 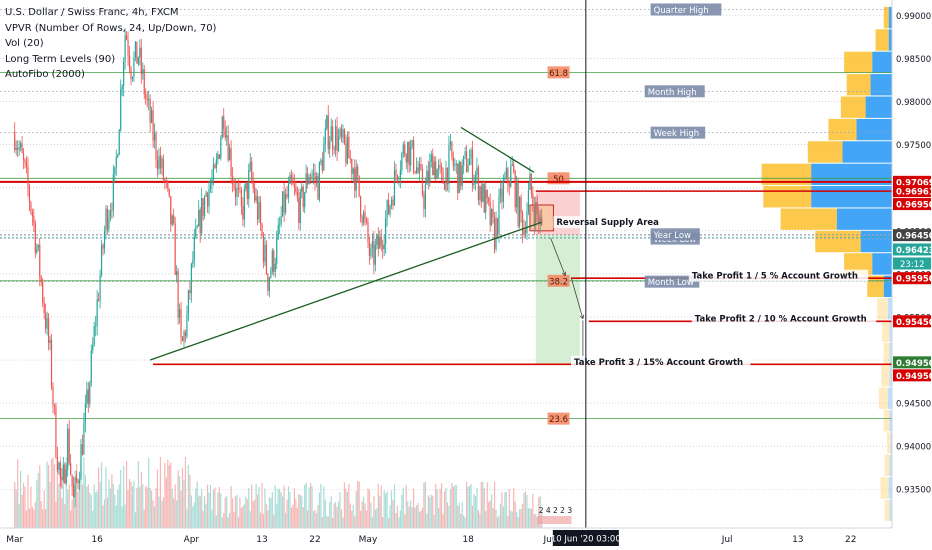 What do you see at coordinates (838, 241) in the screenshot?
I see `volume-profile-up` at bounding box center [838, 241].